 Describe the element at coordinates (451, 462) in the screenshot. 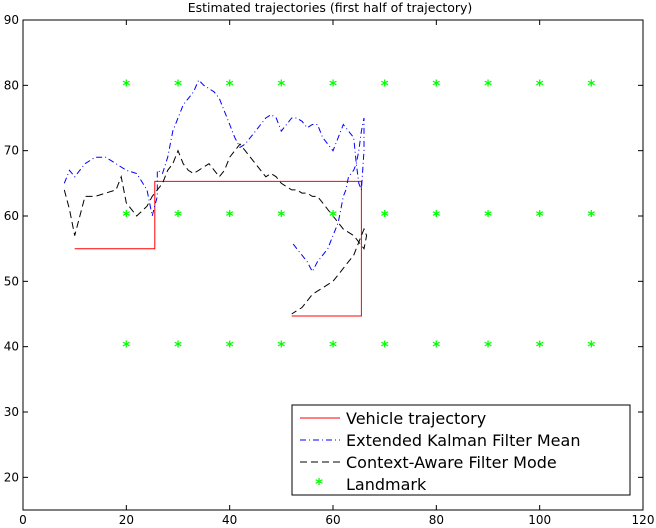

I see `legend-label: Context-Aware Filter Mode` at that location.